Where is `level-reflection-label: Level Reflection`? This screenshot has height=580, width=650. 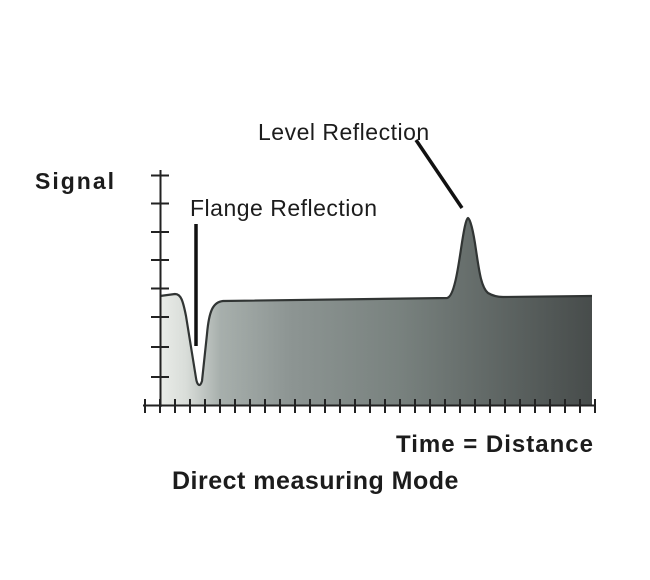
level-reflection-label: Level Reflection is located at coordinates (344, 132).